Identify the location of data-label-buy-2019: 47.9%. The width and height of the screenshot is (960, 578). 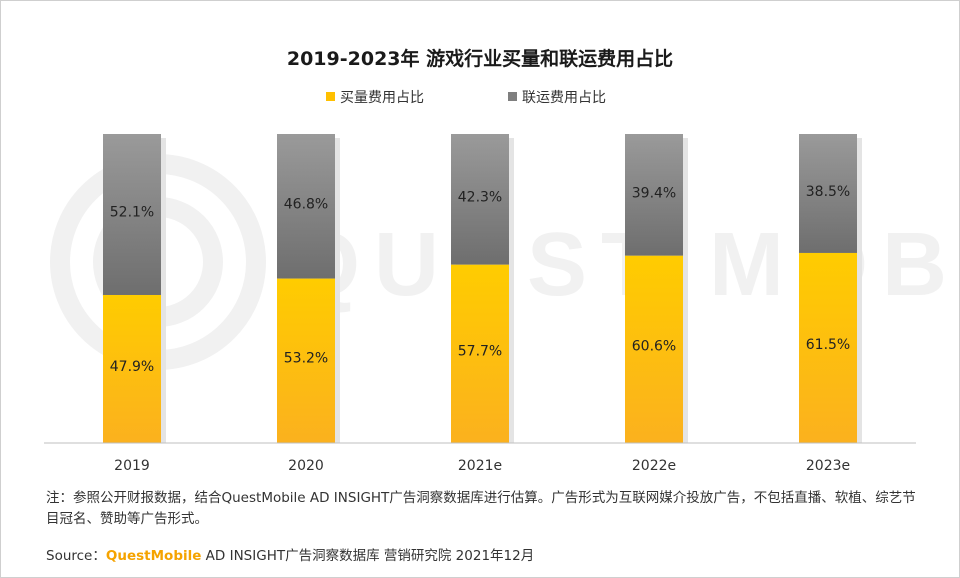
(132, 367).